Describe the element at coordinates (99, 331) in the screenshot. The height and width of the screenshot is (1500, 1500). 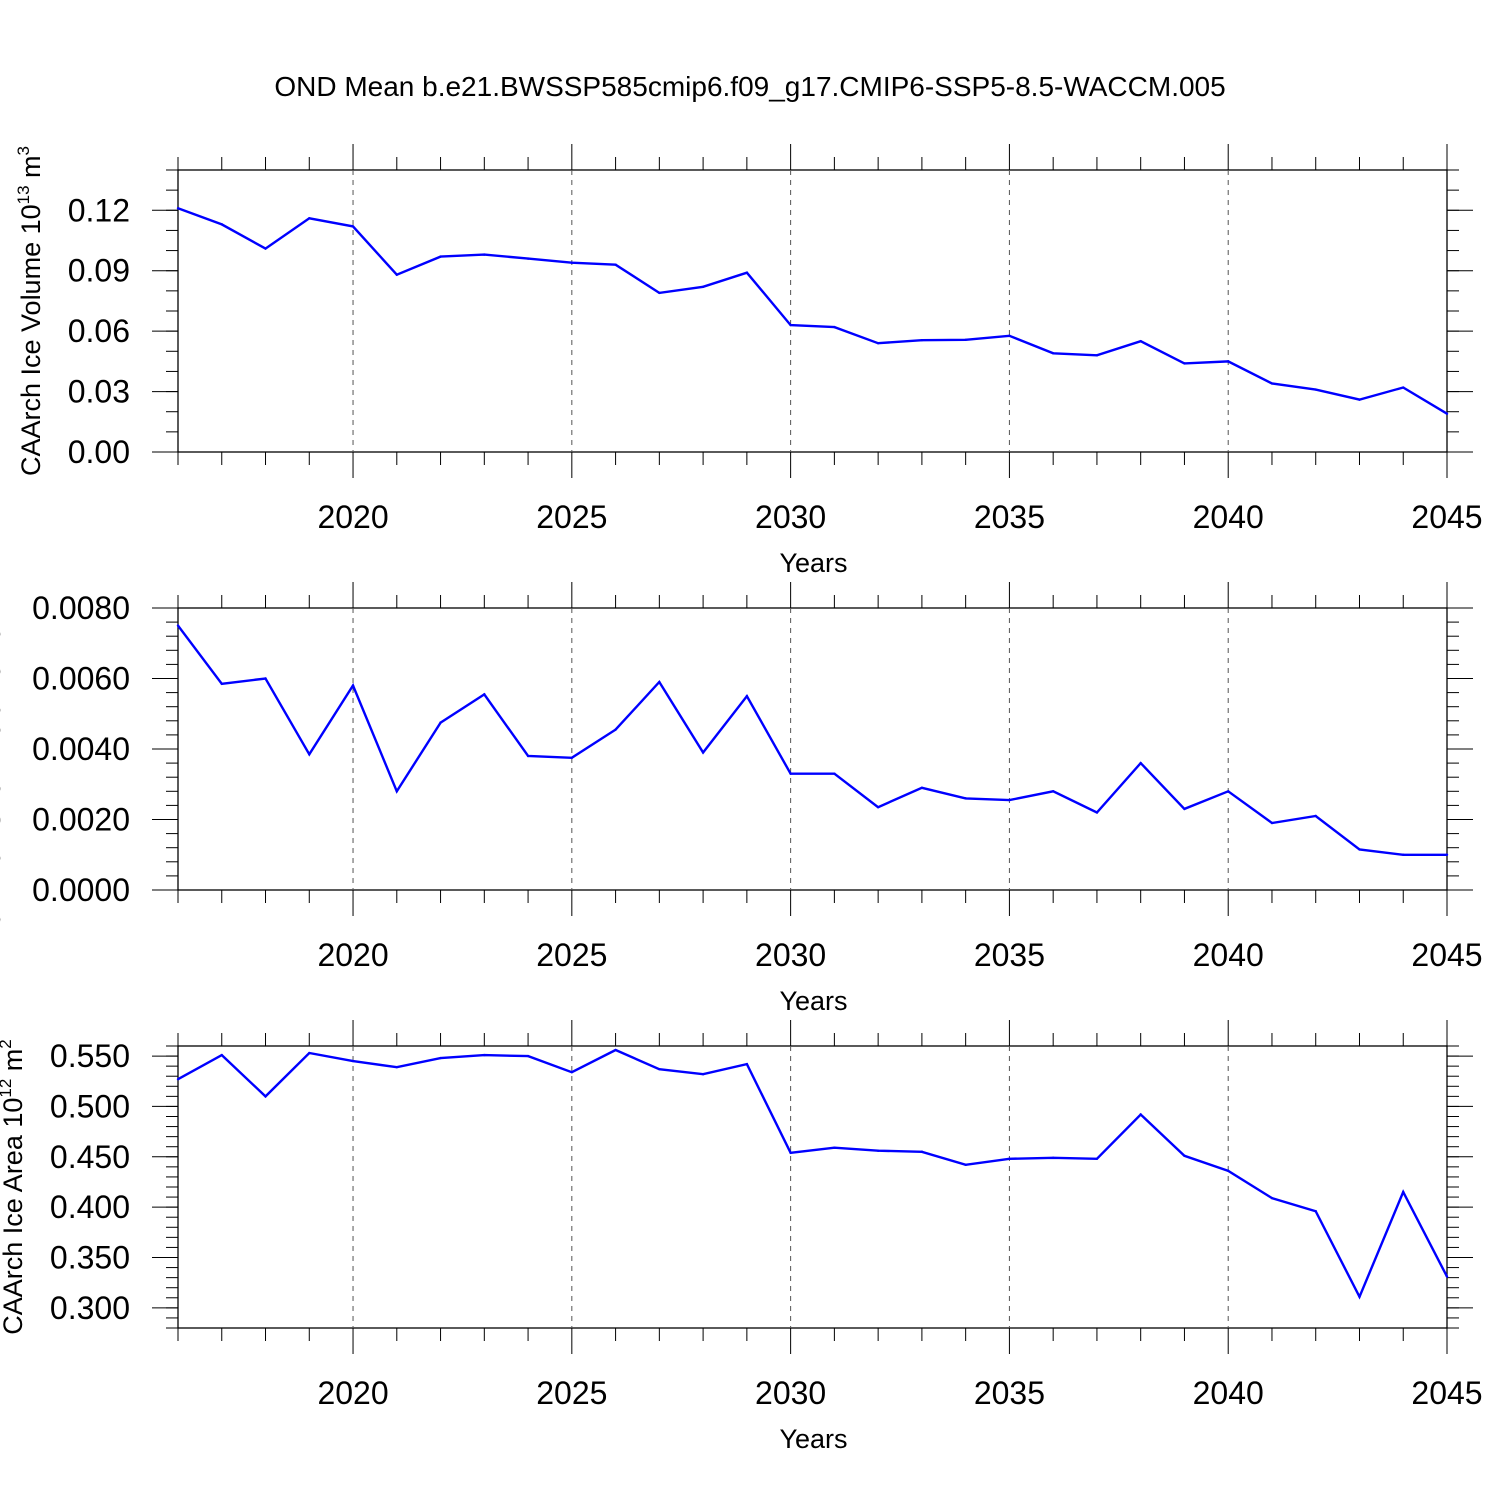
I see `y-tick-label: 0.06` at that location.